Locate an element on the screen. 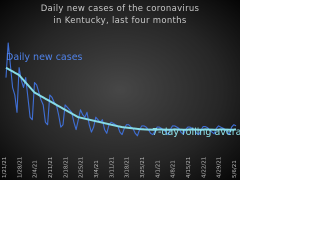  x-tick-label: 3/18/21 is located at coordinates (128, 167).